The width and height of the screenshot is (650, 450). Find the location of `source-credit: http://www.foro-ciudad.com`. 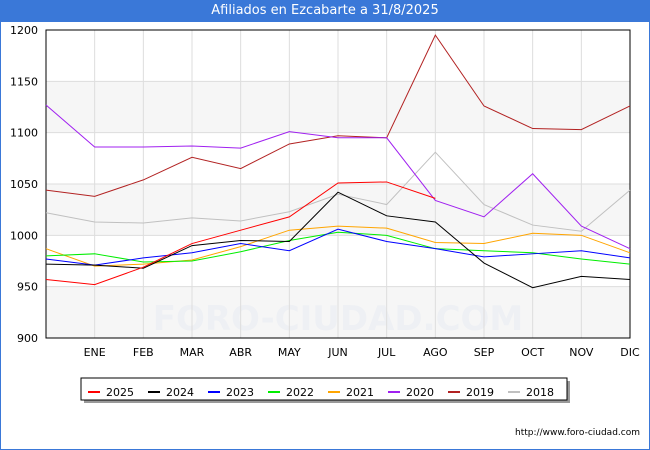

source-credit: http://www.foro-ciudad.com is located at coordinates (577, 433).